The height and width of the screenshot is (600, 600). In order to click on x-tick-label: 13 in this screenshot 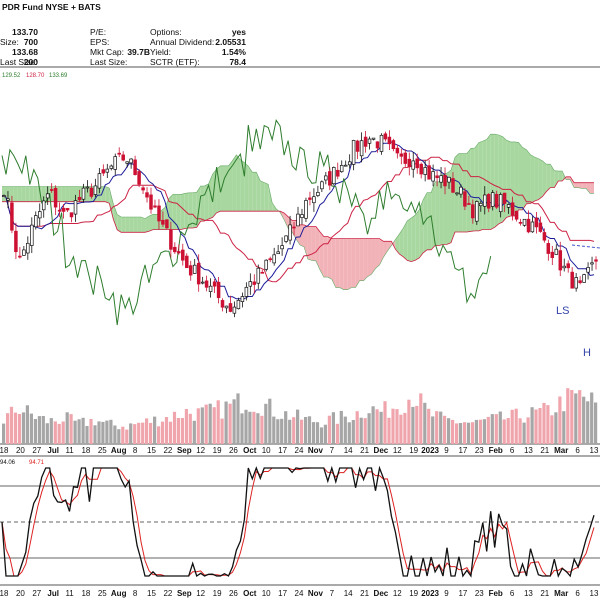, I will do `click(594, 450)`.